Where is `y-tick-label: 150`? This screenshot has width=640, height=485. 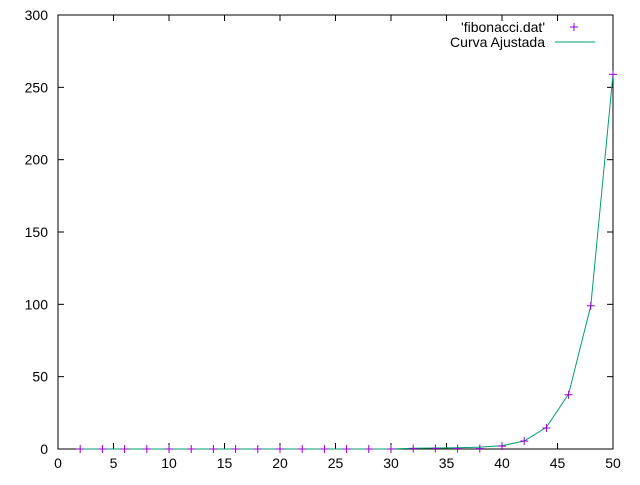 y-tick-label: 150 is located at coordinates (37, 232).